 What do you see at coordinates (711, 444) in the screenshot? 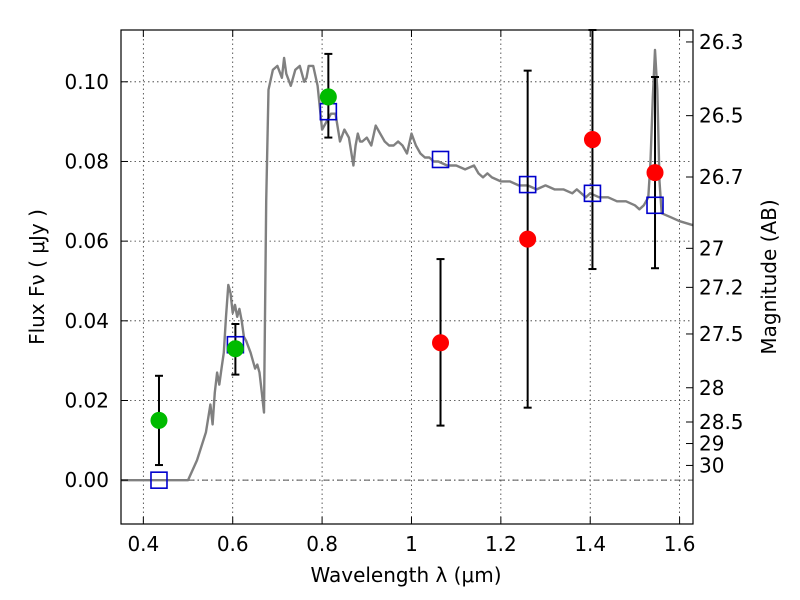
I see `right-tick-label: 29` at bounding box center [711, 444].